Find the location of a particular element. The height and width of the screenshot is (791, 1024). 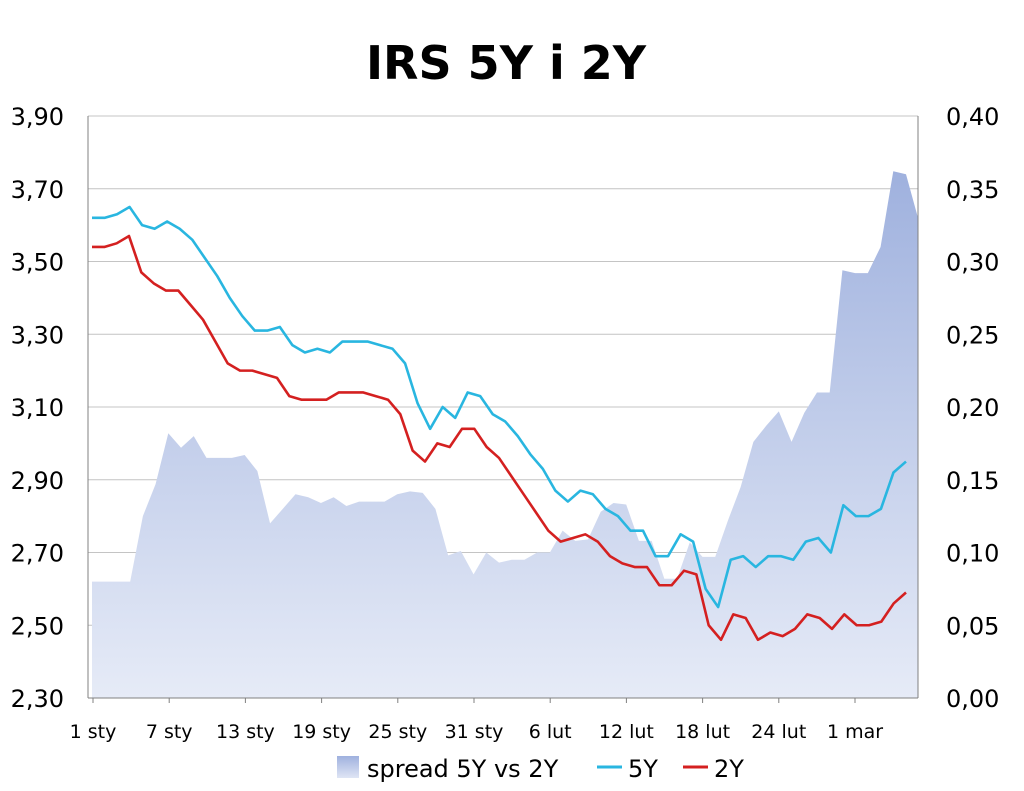

left-tick-label: 3,70 is located at coordinates (37, 190).